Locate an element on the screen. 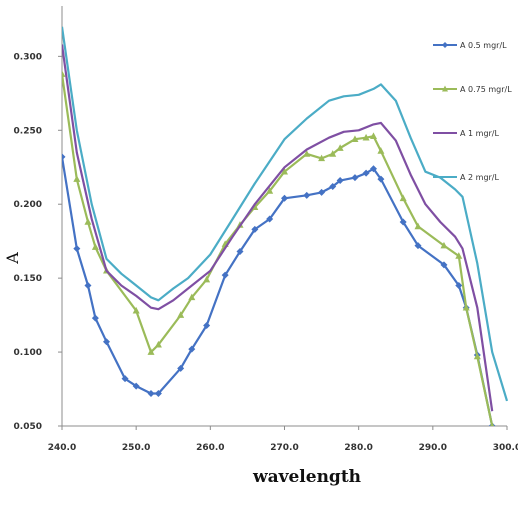  legend-label: A 0.75 mgr/L is located at coordinates (486, 89).